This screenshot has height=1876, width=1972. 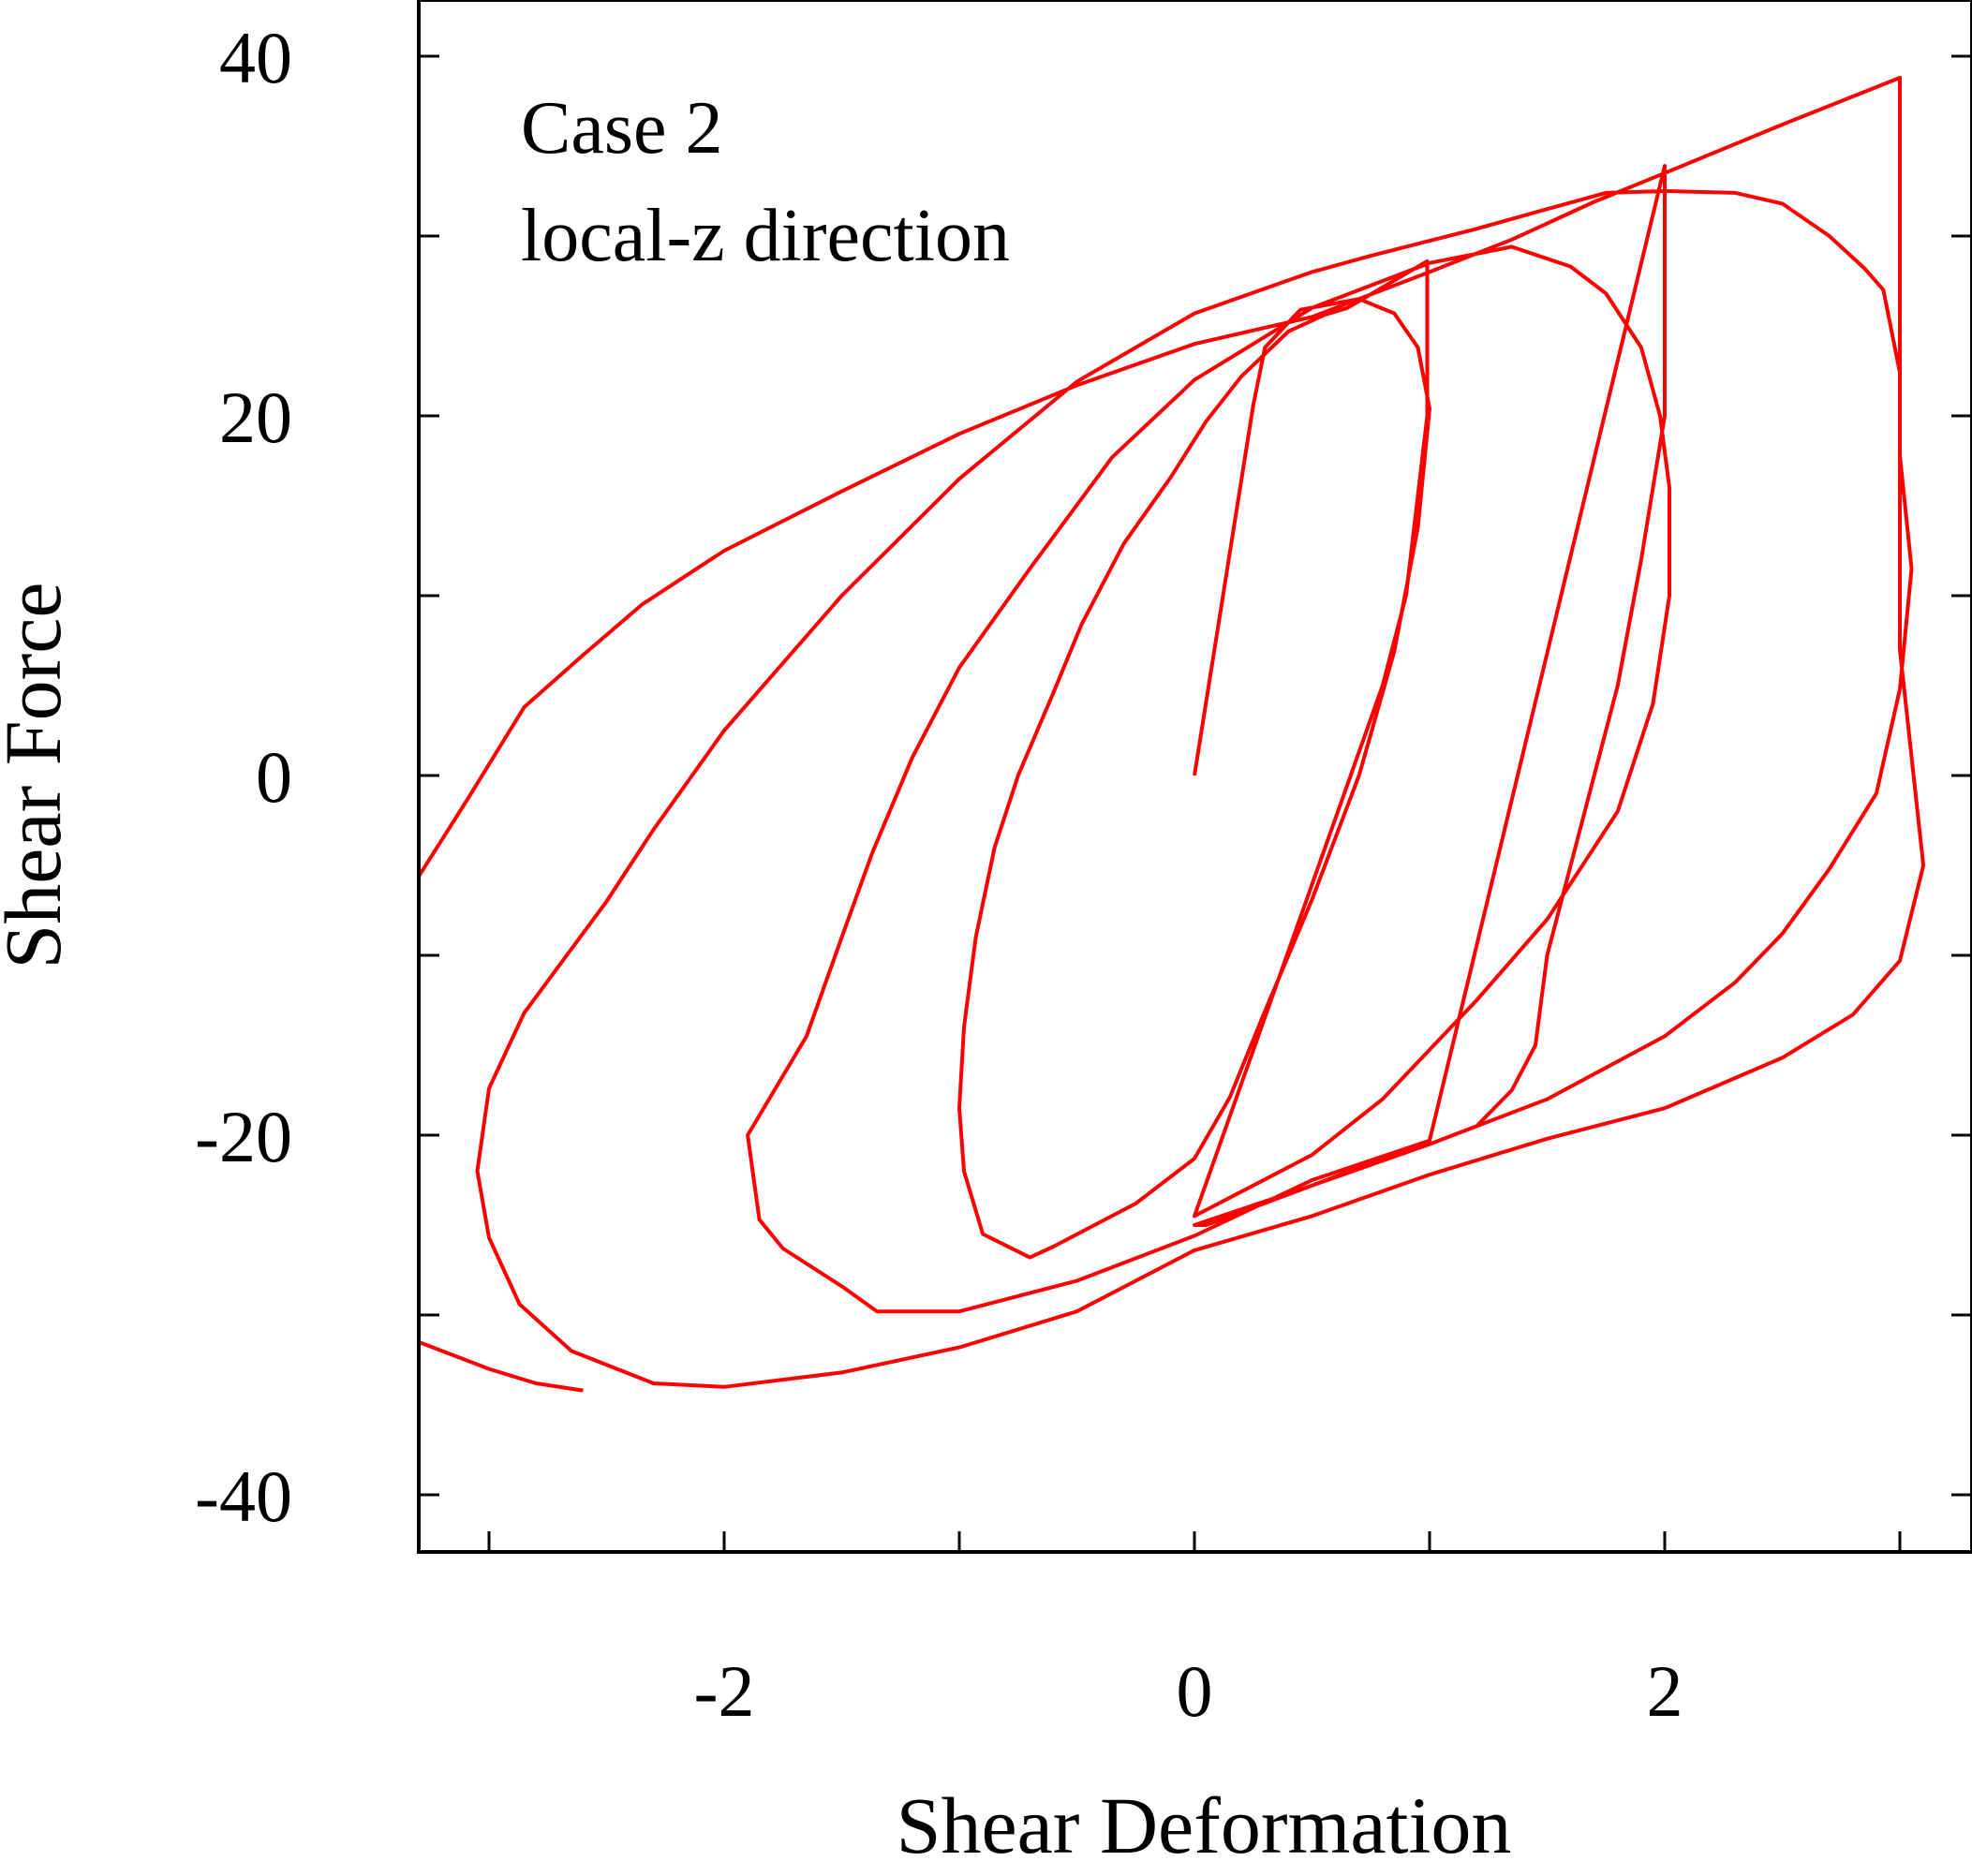 I want to click on x-axis-tick-labels: -2 0 2, so click(x=1188, y=1691).